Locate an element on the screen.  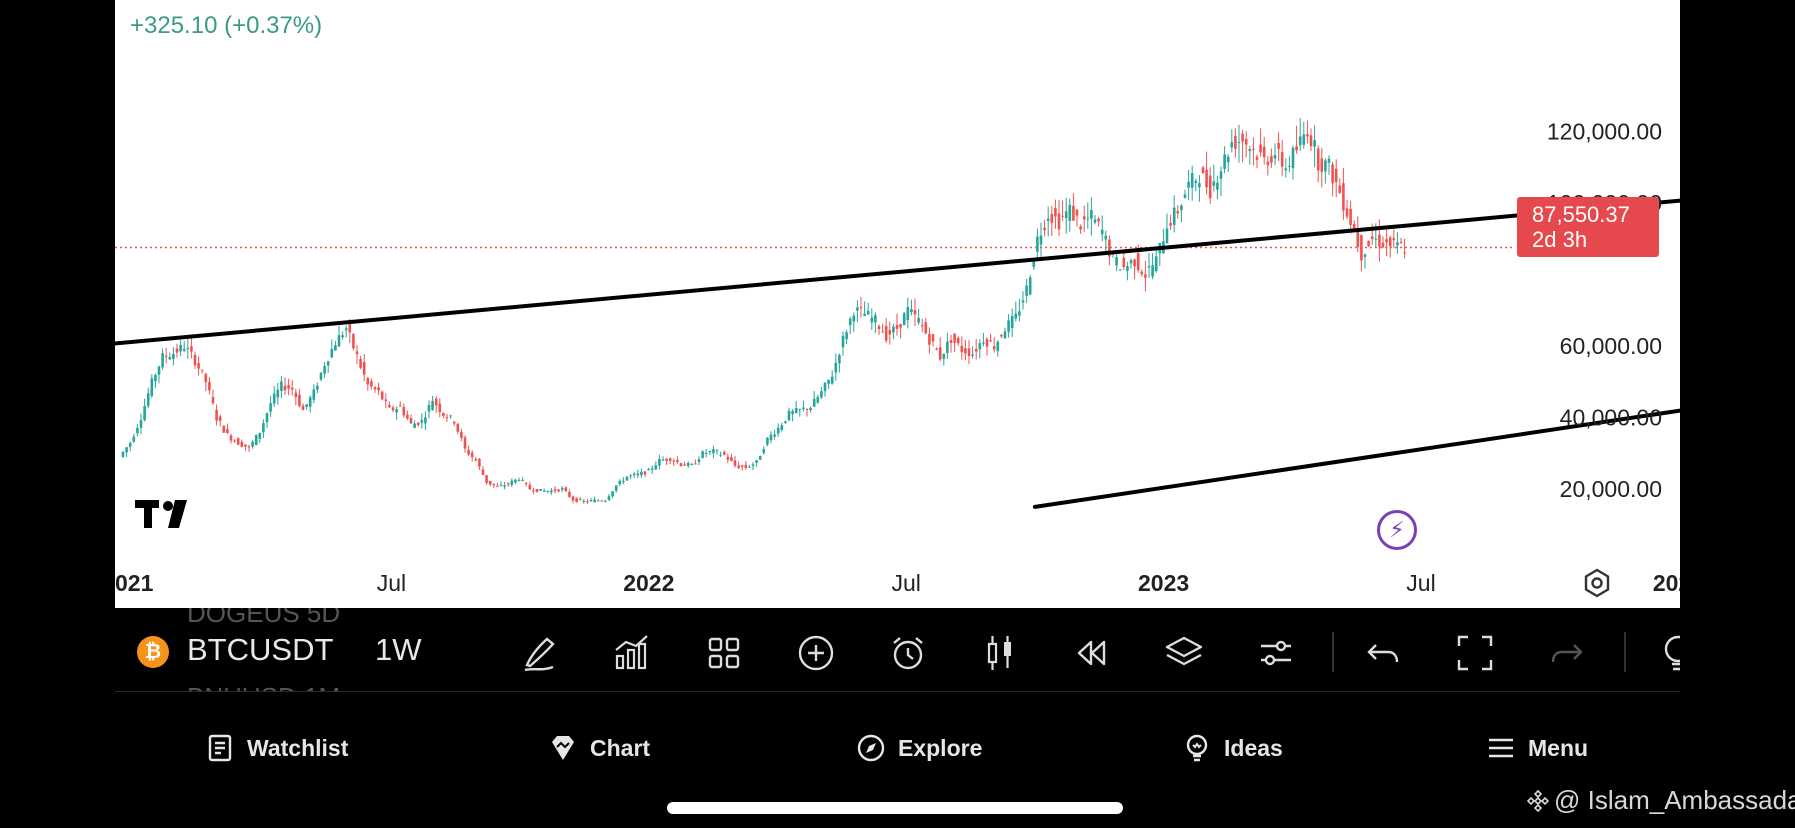
nav-watchlist: Watchlist is located at coordinates (276, 748).